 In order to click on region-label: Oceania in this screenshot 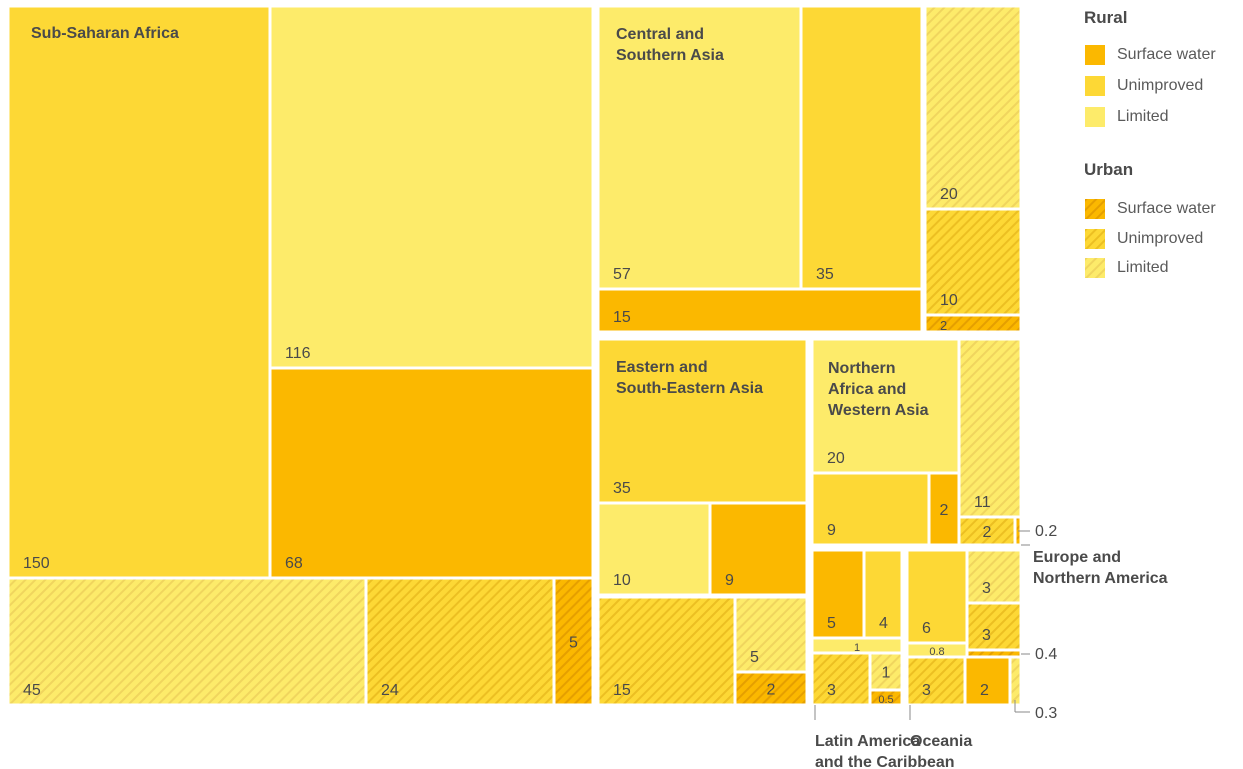, I will do `click(941, 741)`.